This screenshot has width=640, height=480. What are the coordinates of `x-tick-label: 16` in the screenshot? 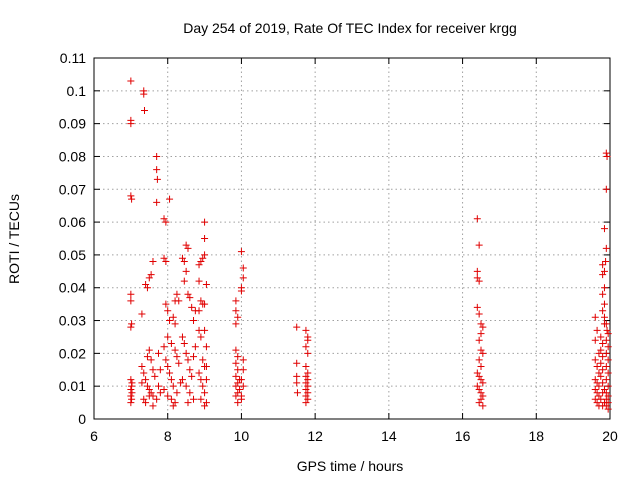 It's located at (463, 436).